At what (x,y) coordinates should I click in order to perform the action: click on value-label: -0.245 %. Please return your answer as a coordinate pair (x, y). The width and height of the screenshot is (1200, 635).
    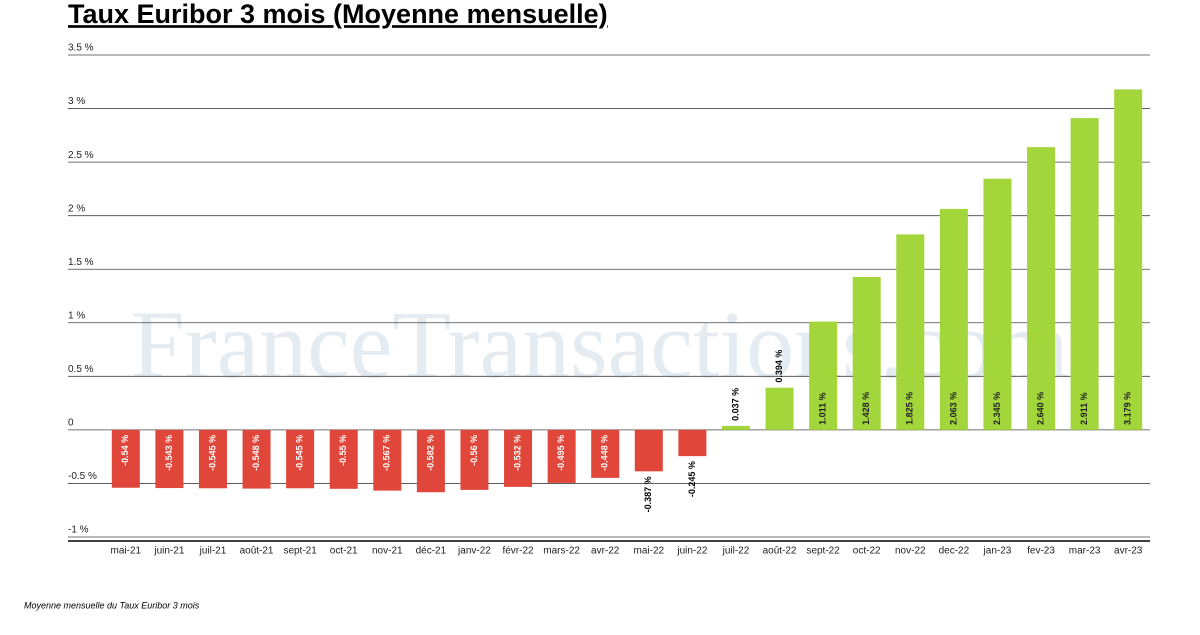
    Looking at the image, I should click on (692, 479).